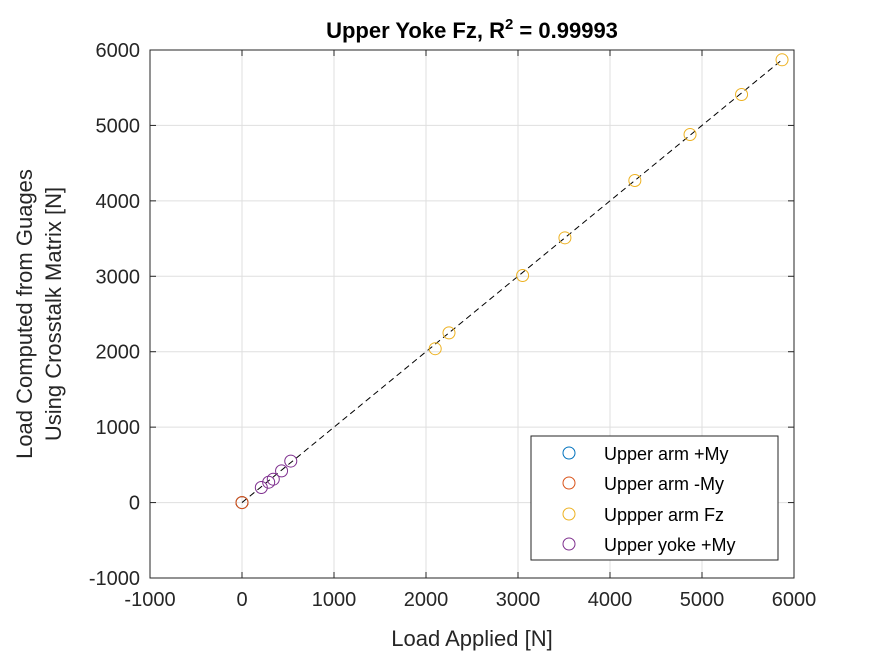  What do you see at coordinates (569, 514) in the screenshot?
I see `legend-marker-uppper-arm-fz` at bounding box center [569, 514].